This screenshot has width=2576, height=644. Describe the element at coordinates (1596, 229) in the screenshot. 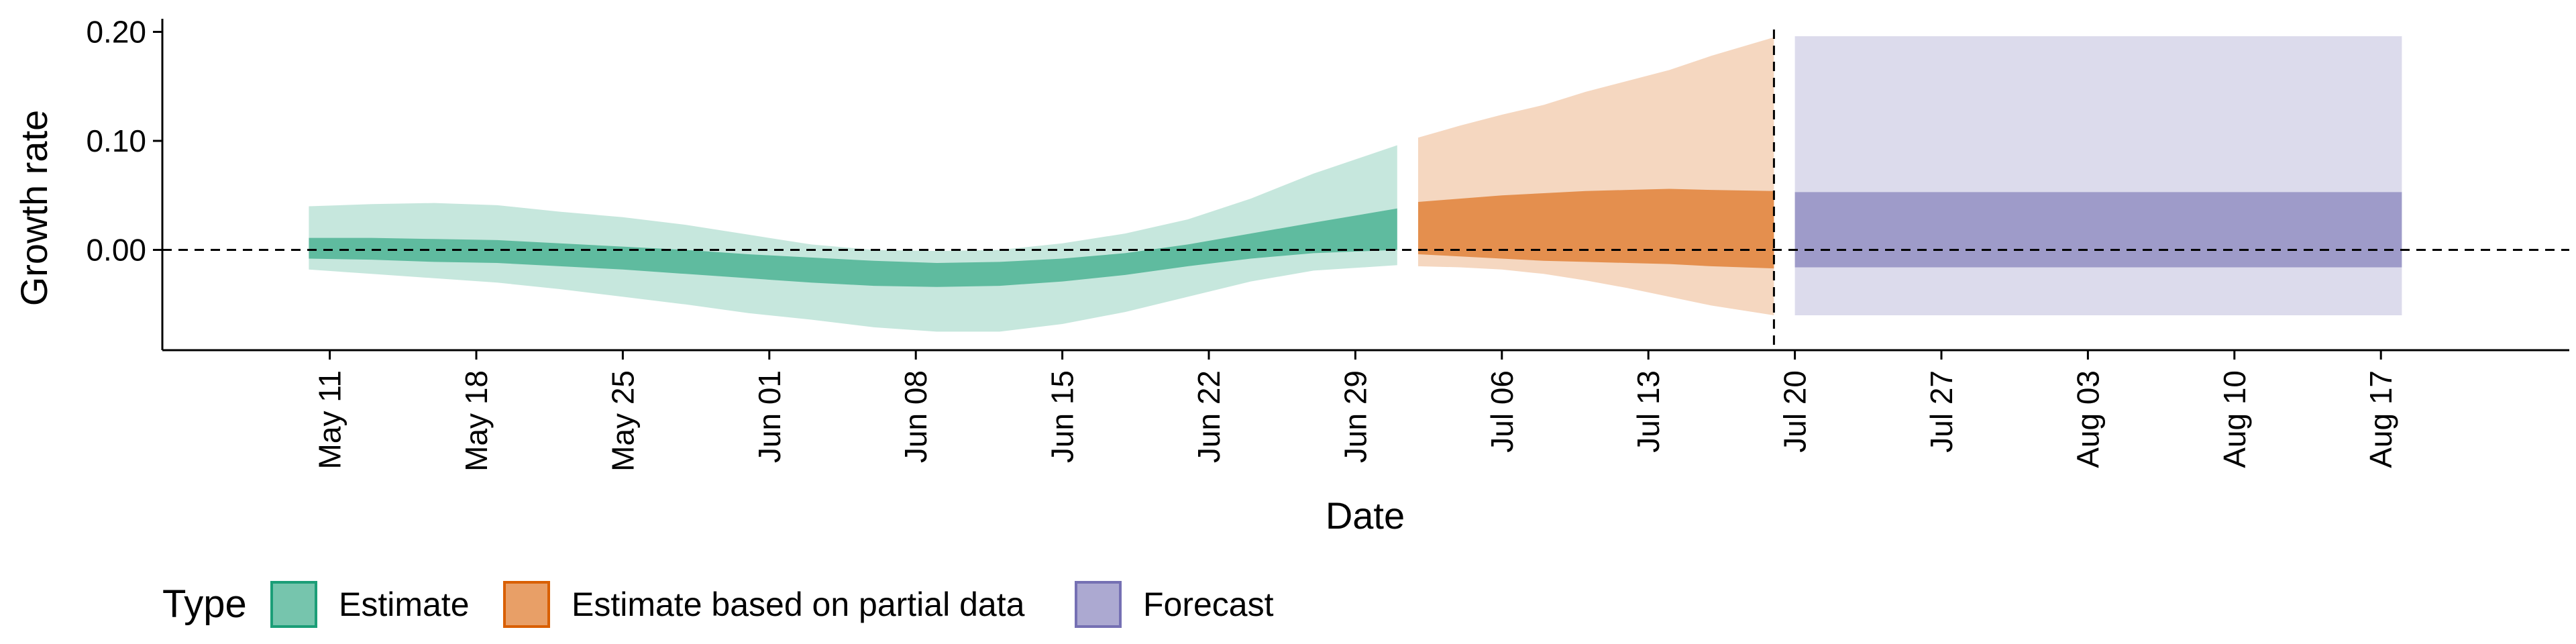

I see `ribbon-inner-estimate-based-on-partial-data` at that location.